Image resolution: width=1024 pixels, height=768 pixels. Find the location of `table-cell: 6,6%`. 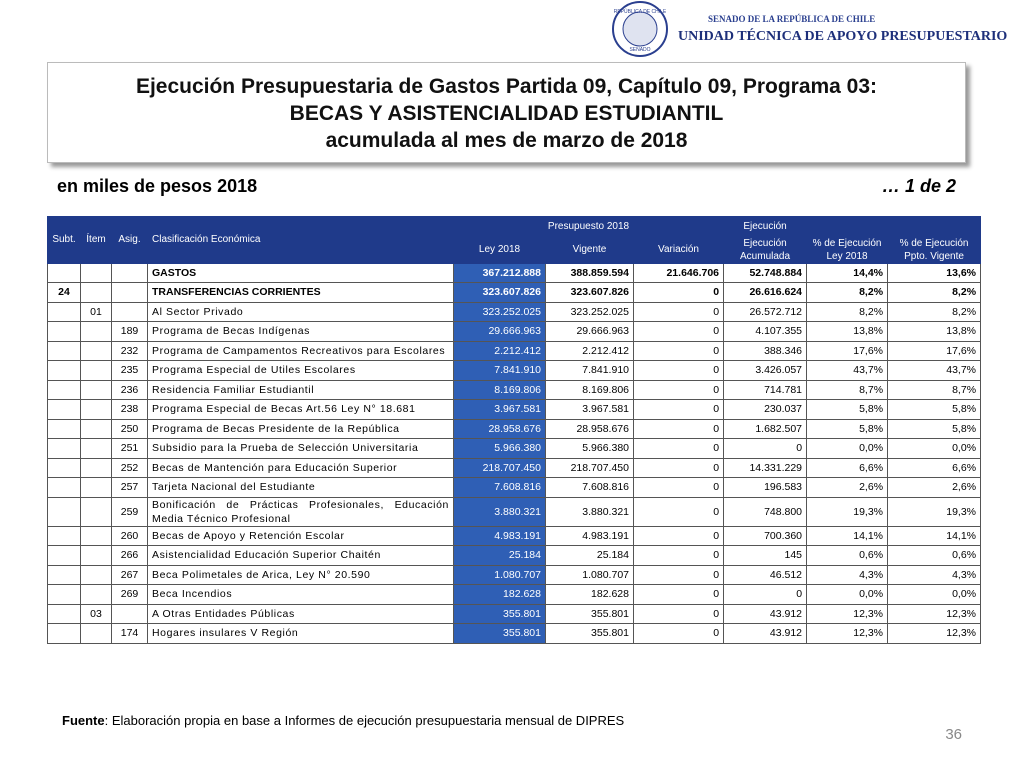

table-cell: 6,6% is located at coordinates (847, 467).